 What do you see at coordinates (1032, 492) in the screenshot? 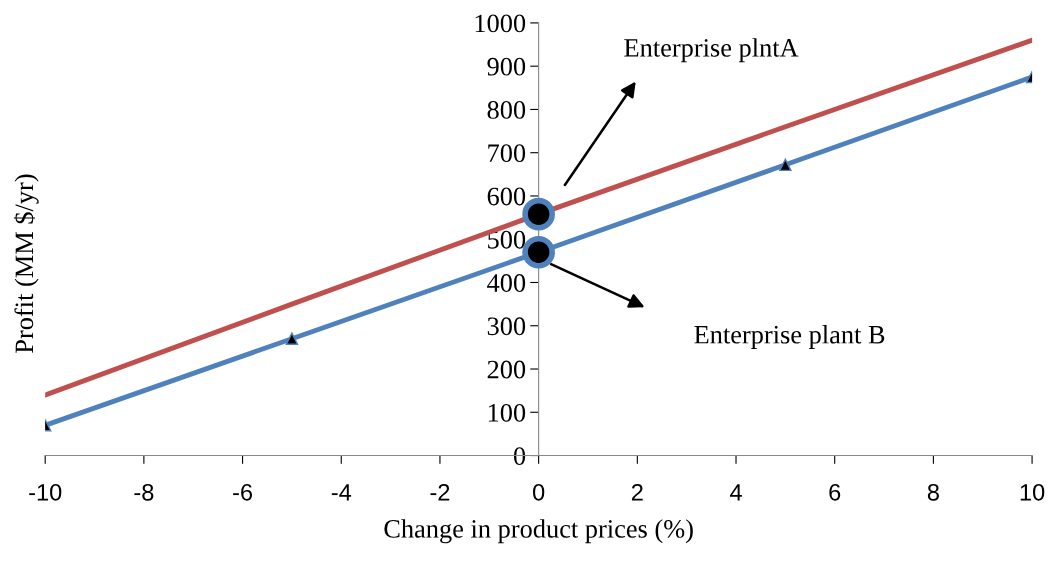
I see `x-tick-label: 10` at bounding box center [1032, 492].